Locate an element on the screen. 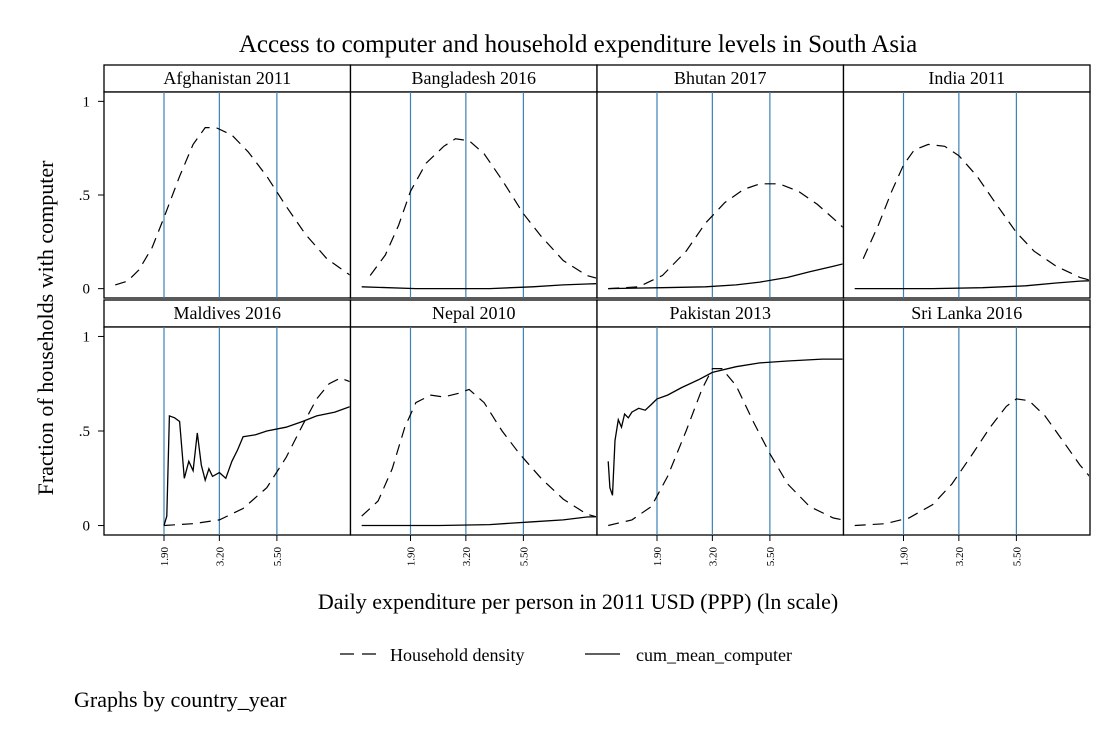 This screenshot has width=1116, height=744. panel-bhutan-2017: Bhutan 2017 is located at coordinates (720, 181).